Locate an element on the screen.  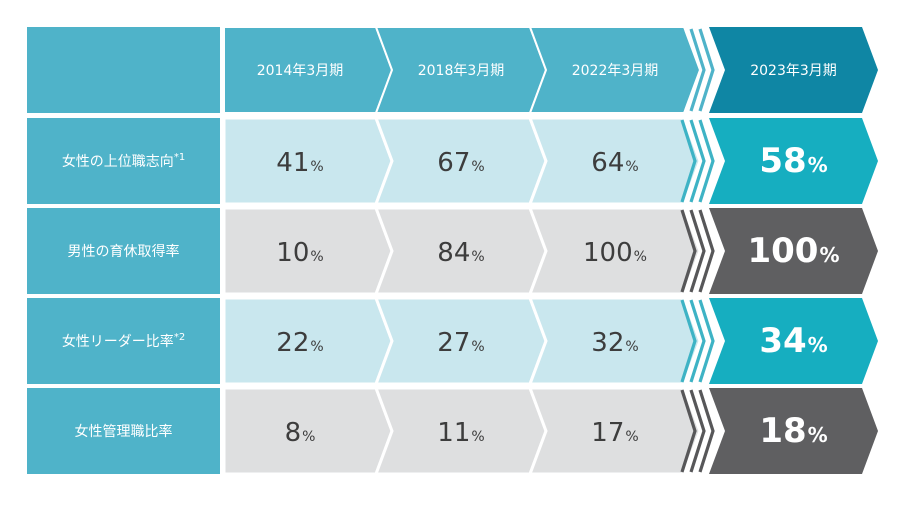
value-label: 84% is located at coordinates (460, 253).